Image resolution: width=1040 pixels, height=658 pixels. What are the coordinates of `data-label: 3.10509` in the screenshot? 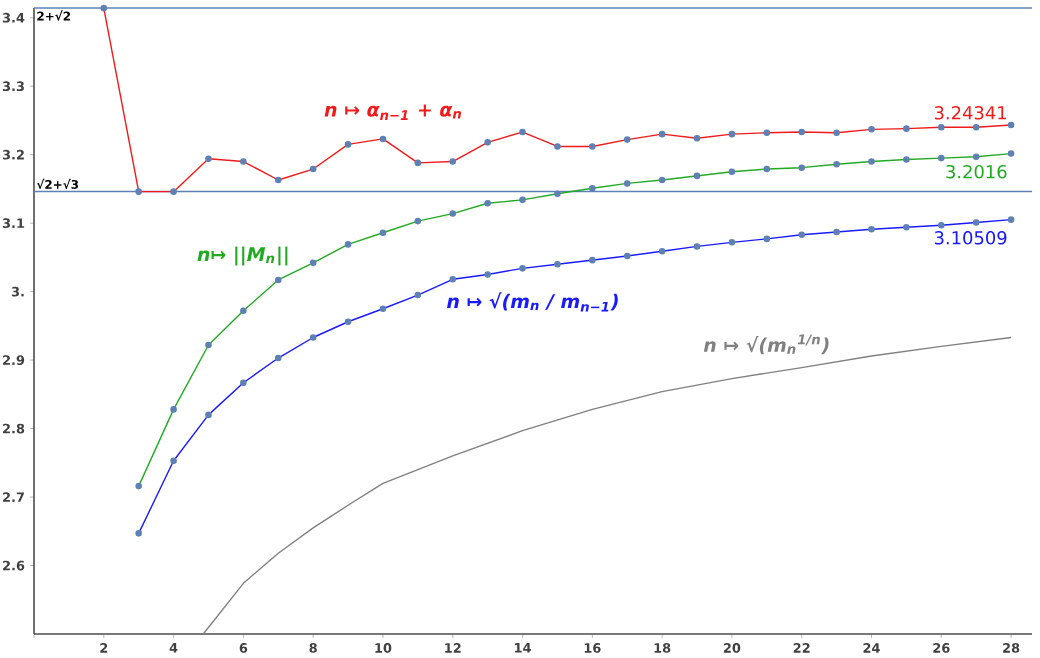 It's located at (970, 238).